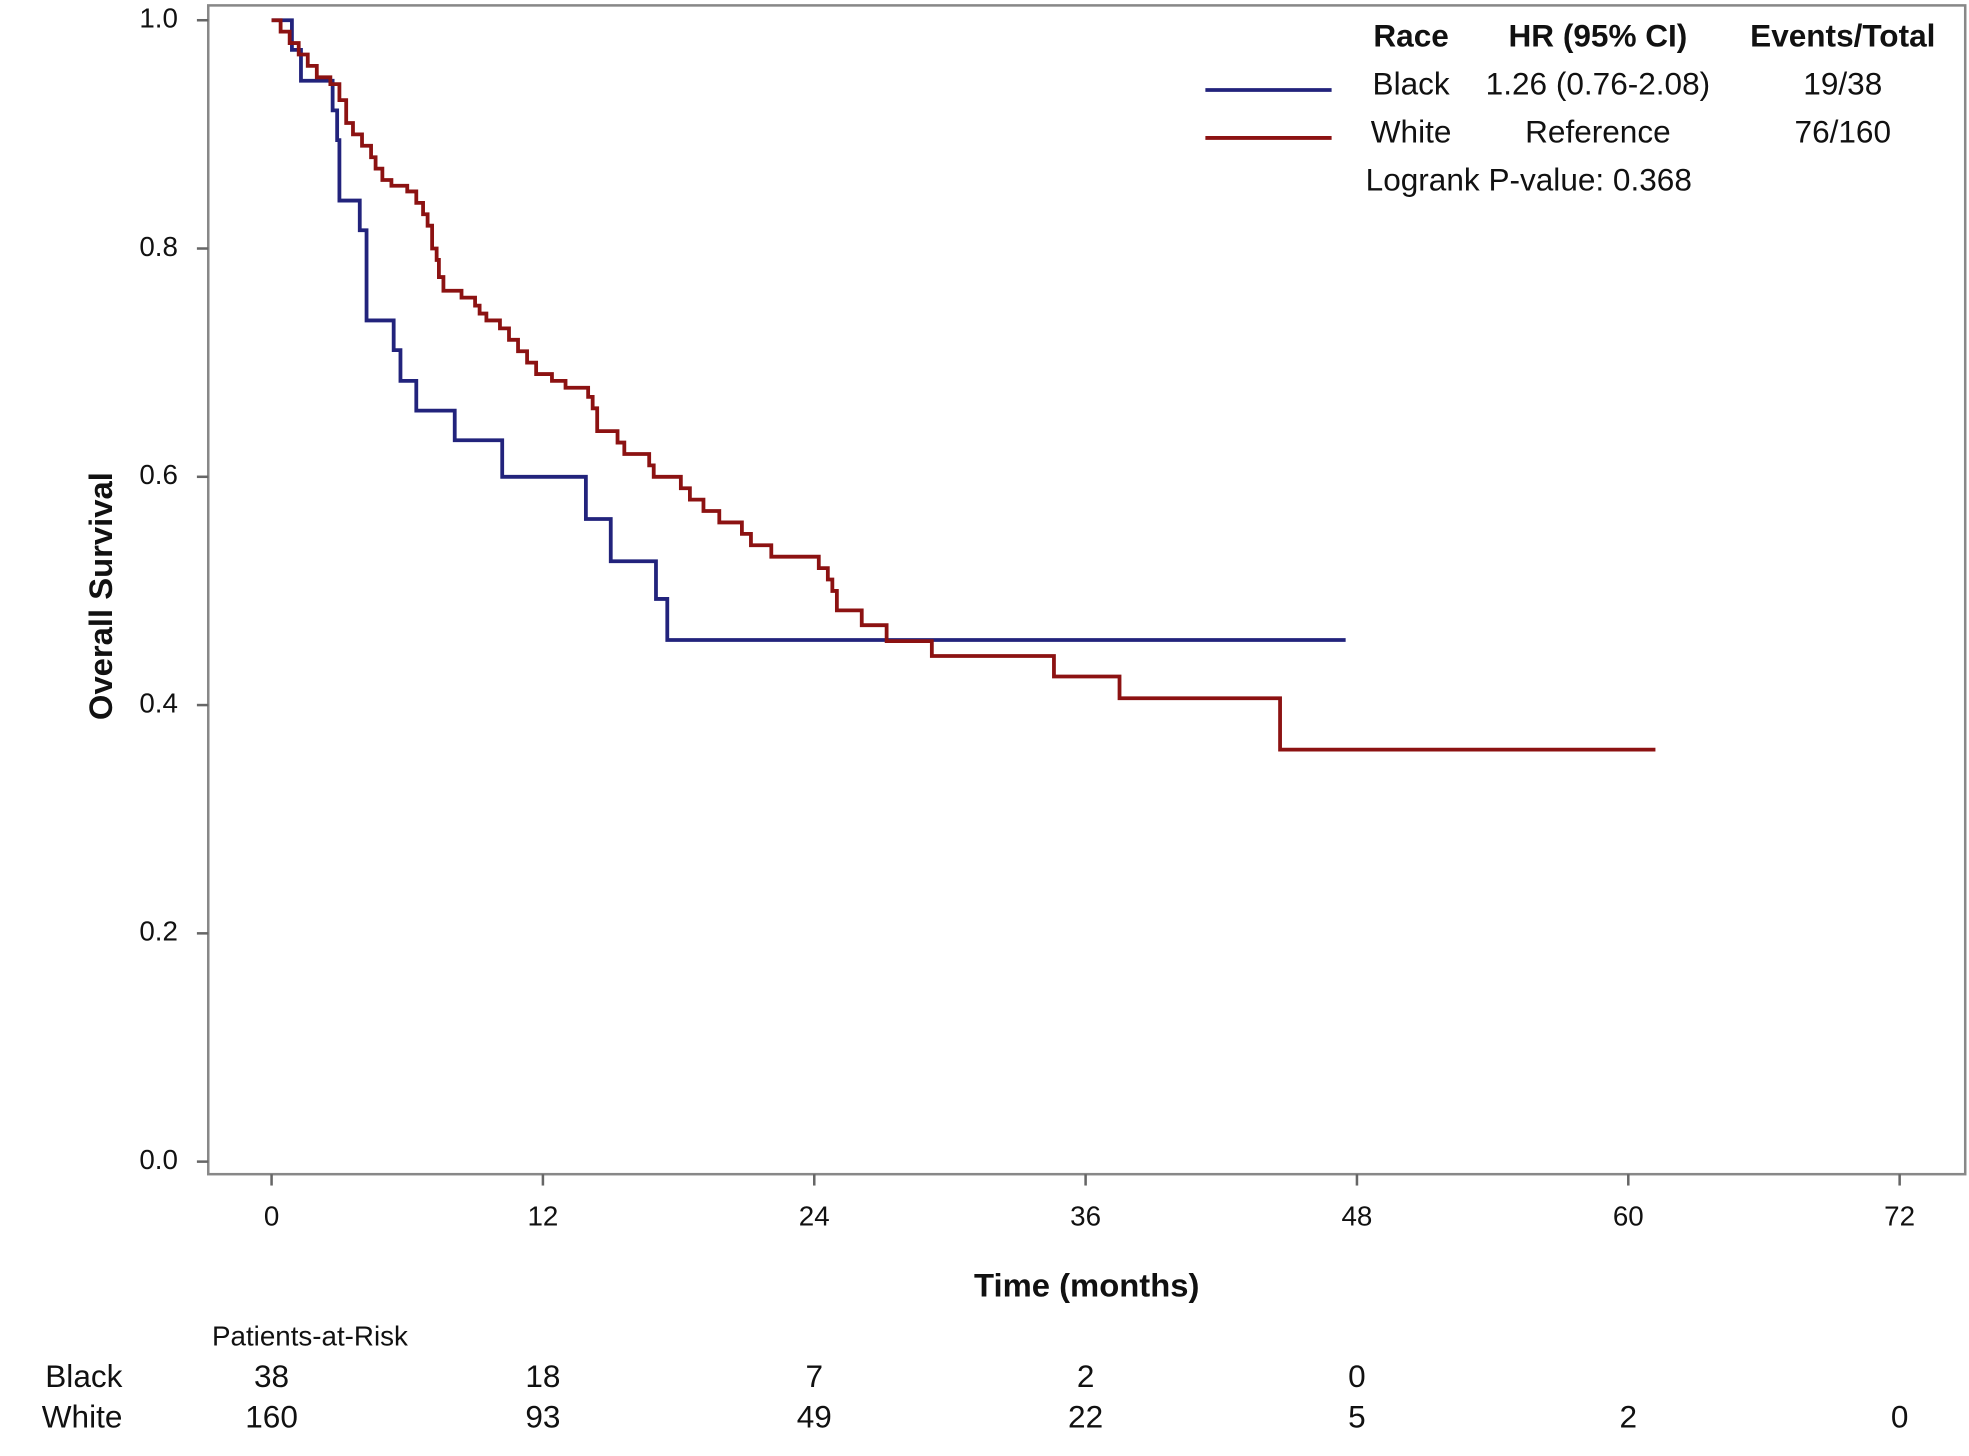 The height and width of the screenshot is (1456, 1969). Describe the element at coordinates (1085, 1416) in the screenshot. I see `risk-count: 22` at that location.